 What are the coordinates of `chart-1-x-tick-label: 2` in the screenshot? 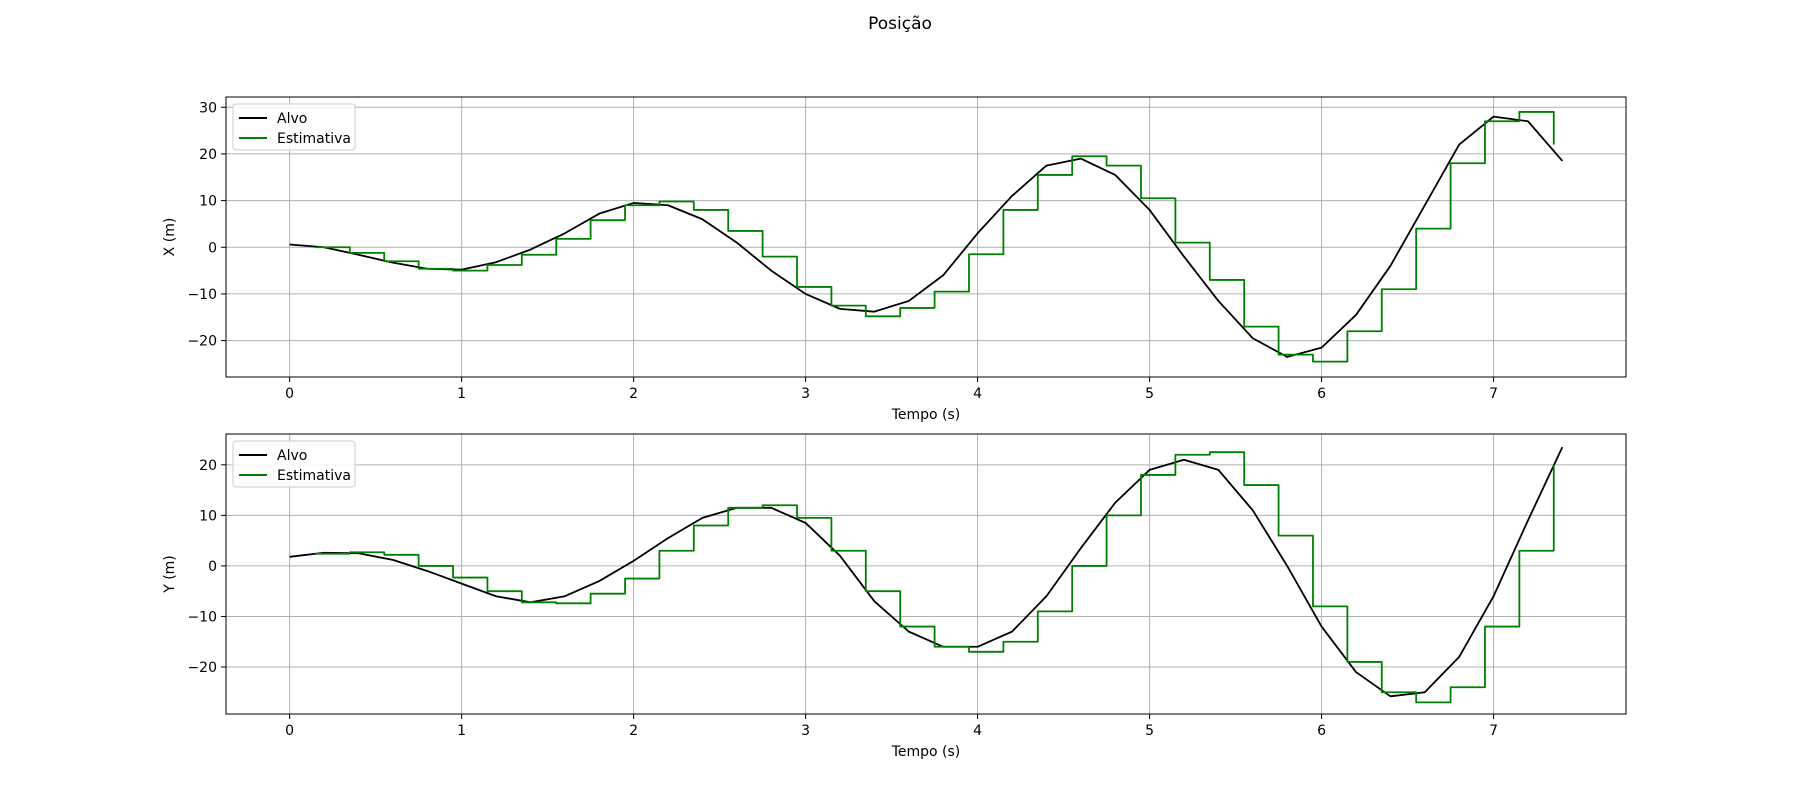 It's located at (633, 394).